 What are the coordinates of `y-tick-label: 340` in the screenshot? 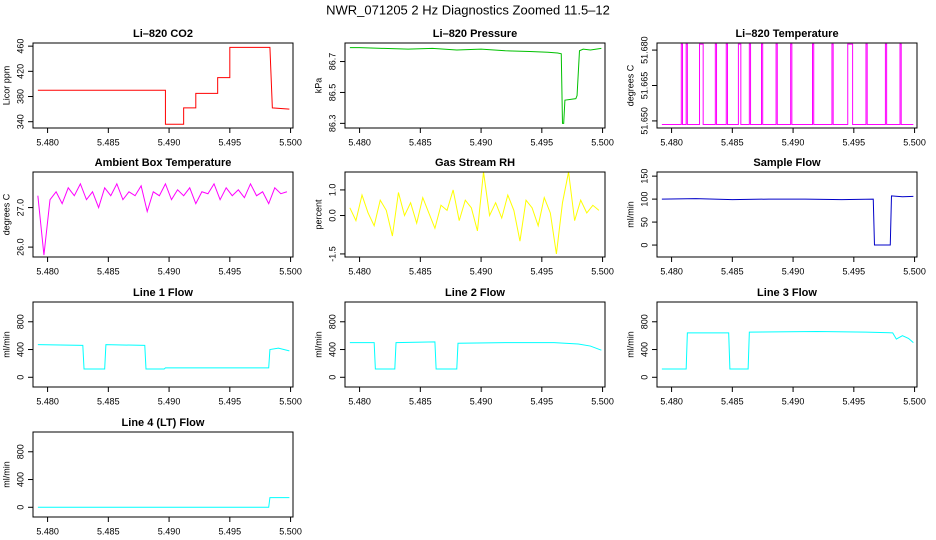 It's located at (20, 121).